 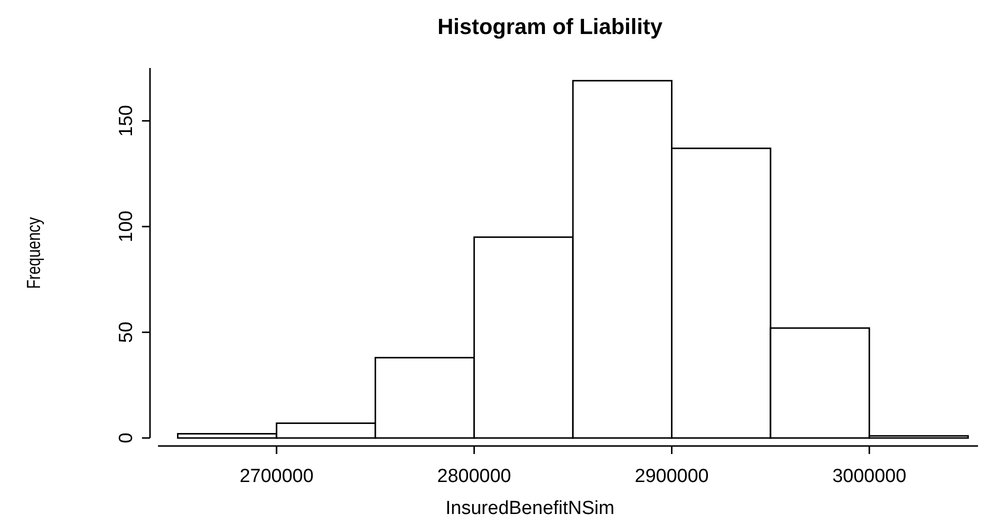 What do you see at coordinates (551, 26) in the screenshot?
I see `chart-title: Histogram of Liability` at bounding box center [551, 26].